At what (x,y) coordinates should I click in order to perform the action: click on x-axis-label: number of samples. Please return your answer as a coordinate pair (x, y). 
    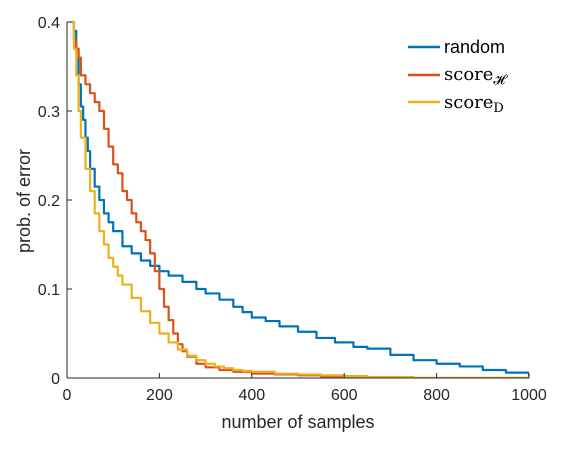
    Looking at the image, I should click on (297, 422).